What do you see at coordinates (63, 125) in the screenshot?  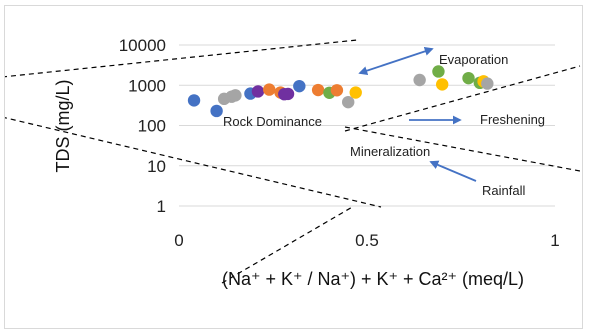 I see `y-axis-title: TDS (mg/L)` at bounding box center [63, 125].